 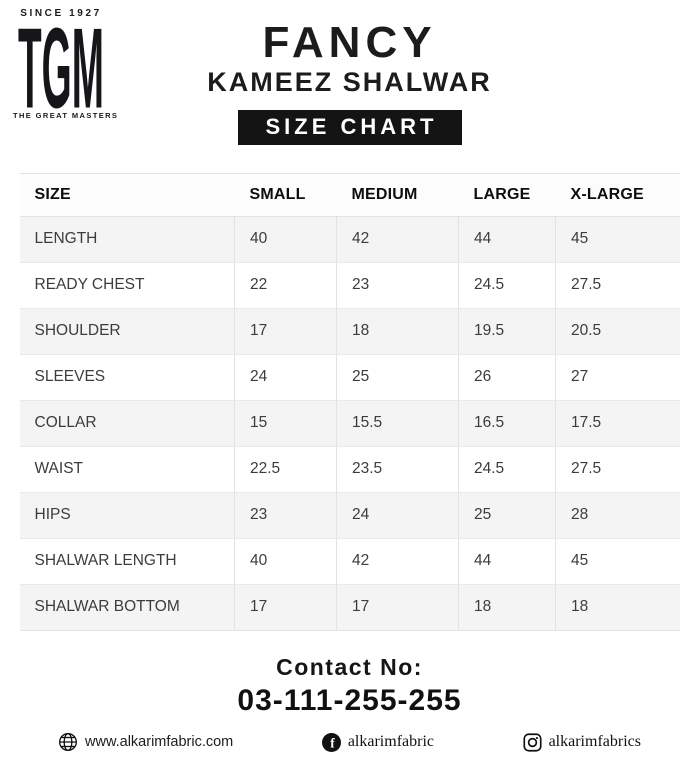 What do you see at coordinates (397, 194) in the screenshot?
I see `column-header-medium: MEDIUM` at bounding box center [397, 194].